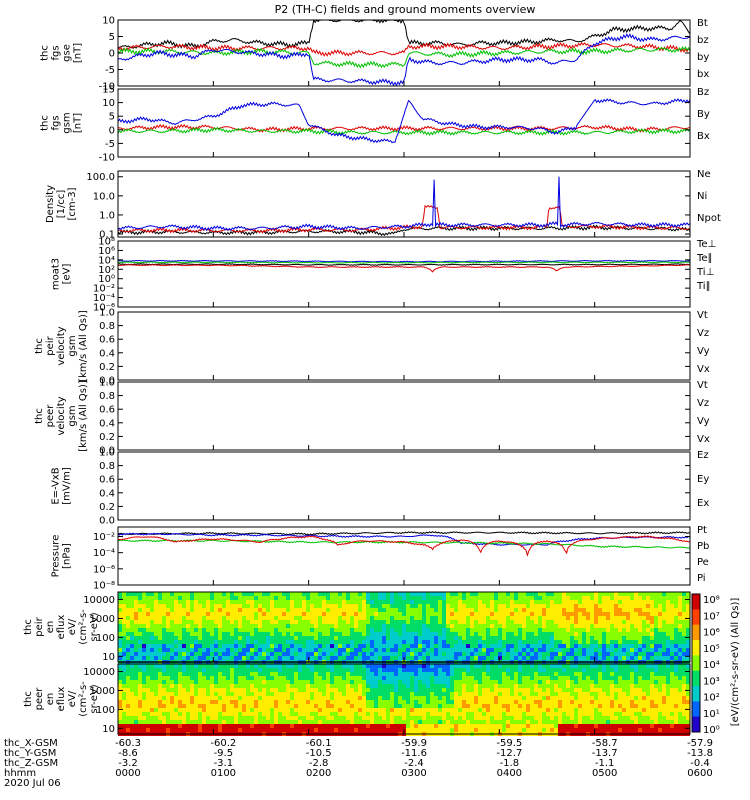  Describe the element at coordinates (105, 638) in the screenshot. I see `ytick-label-peir_eflux: 100` at that location.